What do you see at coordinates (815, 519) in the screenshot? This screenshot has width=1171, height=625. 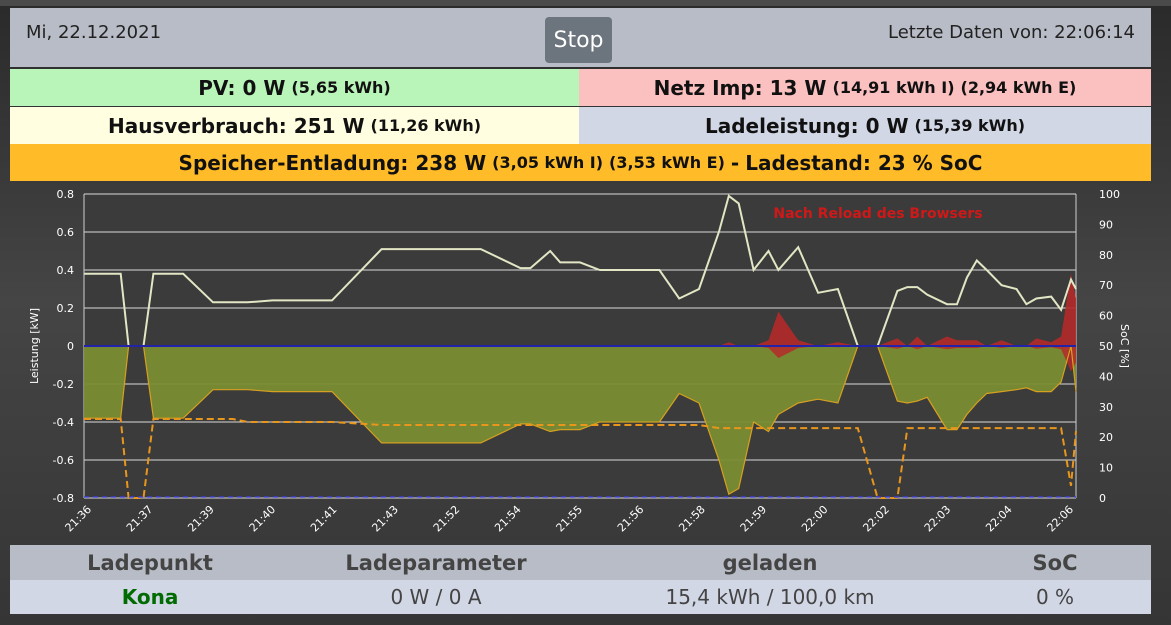 I see `x-tick-label: 22:00` at bounding box center [815, 519].